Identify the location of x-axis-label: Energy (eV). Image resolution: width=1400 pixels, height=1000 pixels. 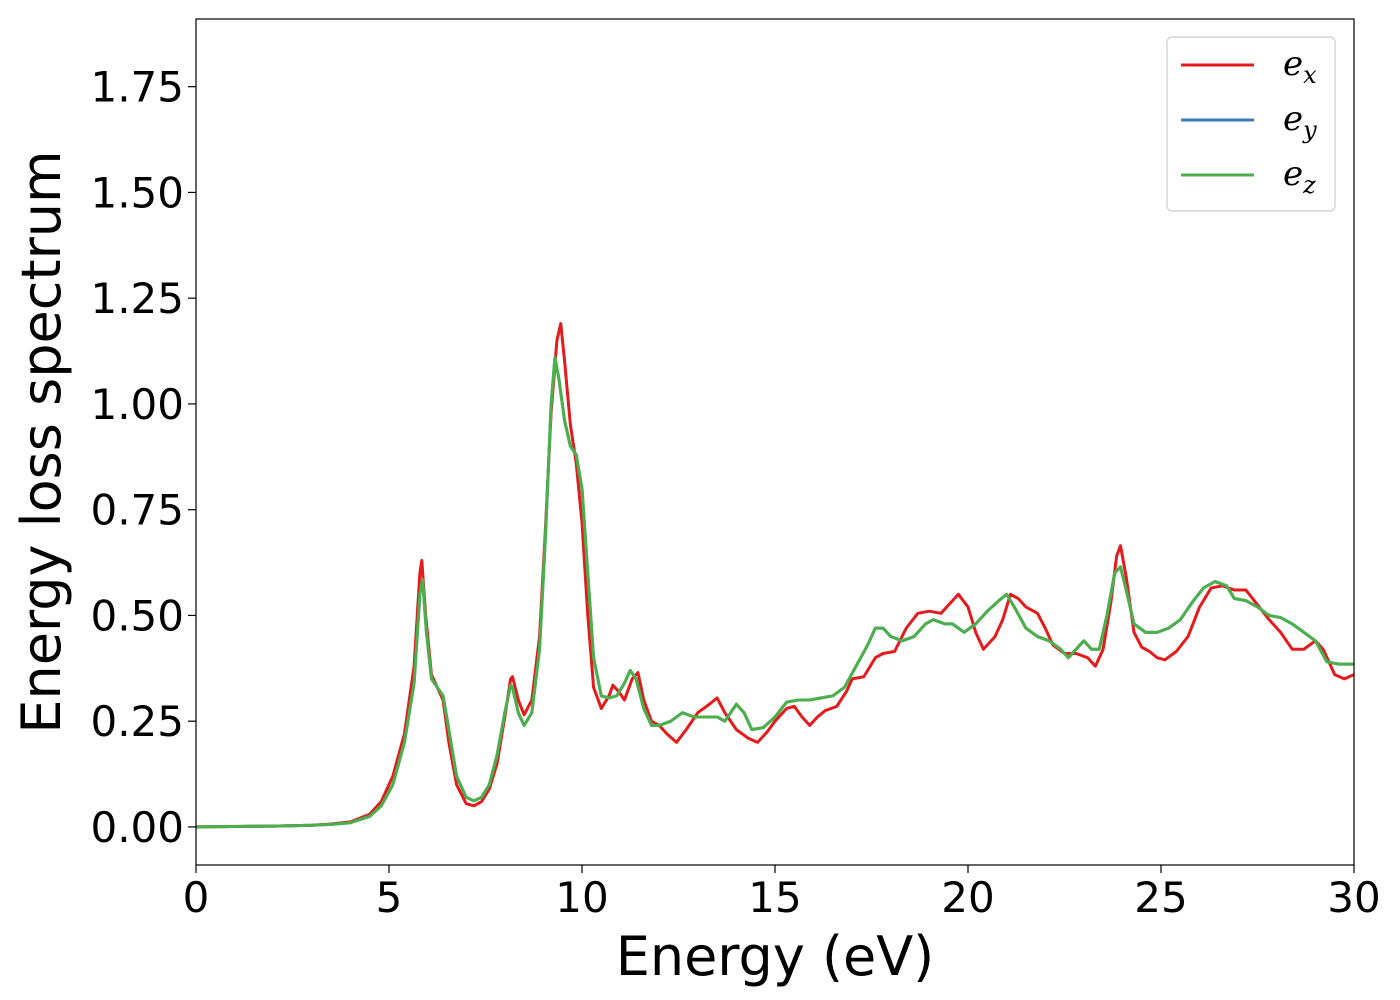
(775, 956).